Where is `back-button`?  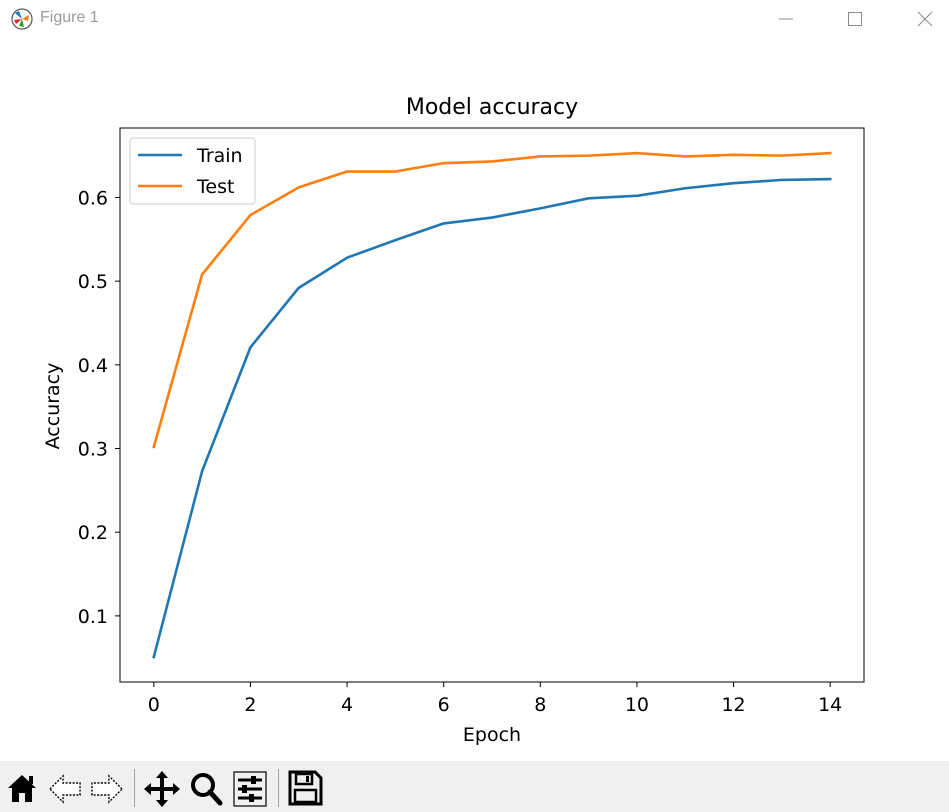 back-button is located at coordinates (65, 788).